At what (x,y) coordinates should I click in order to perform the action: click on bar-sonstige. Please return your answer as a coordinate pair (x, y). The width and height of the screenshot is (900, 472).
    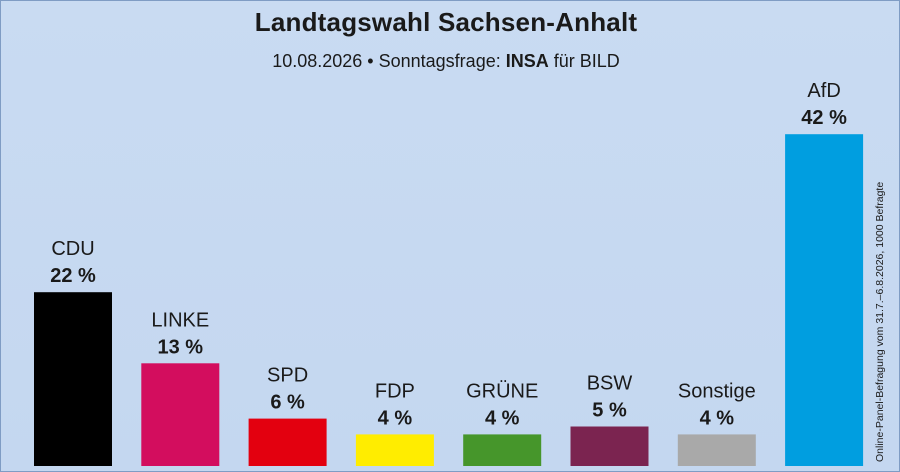
    Looking at the image, I should click on (716, 450).